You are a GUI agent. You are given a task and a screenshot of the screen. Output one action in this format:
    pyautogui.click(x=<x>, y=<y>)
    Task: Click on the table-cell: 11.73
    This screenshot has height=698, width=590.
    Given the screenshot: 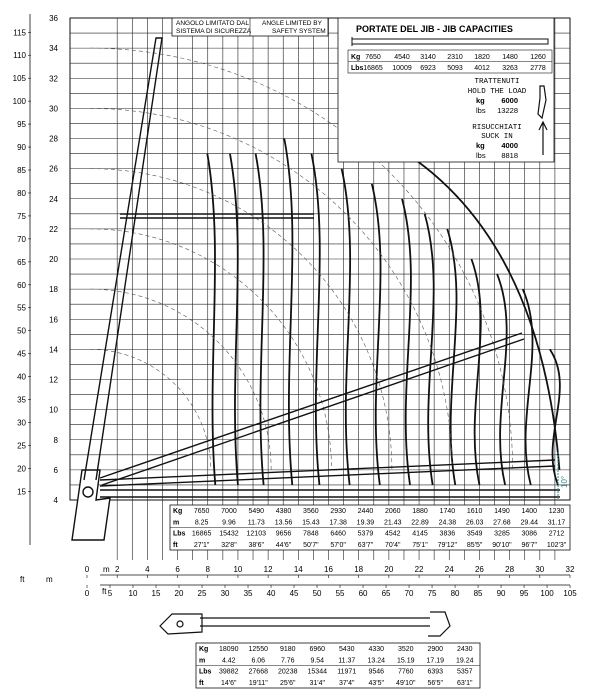 What is the action you would take?
    pyautogui.click(x=256, y=522)
    